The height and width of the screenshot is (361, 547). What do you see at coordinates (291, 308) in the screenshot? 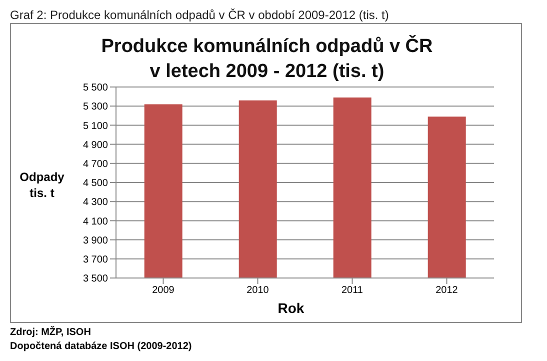
I see `x-axis-title: Rok` at bounding box center [291, 308].